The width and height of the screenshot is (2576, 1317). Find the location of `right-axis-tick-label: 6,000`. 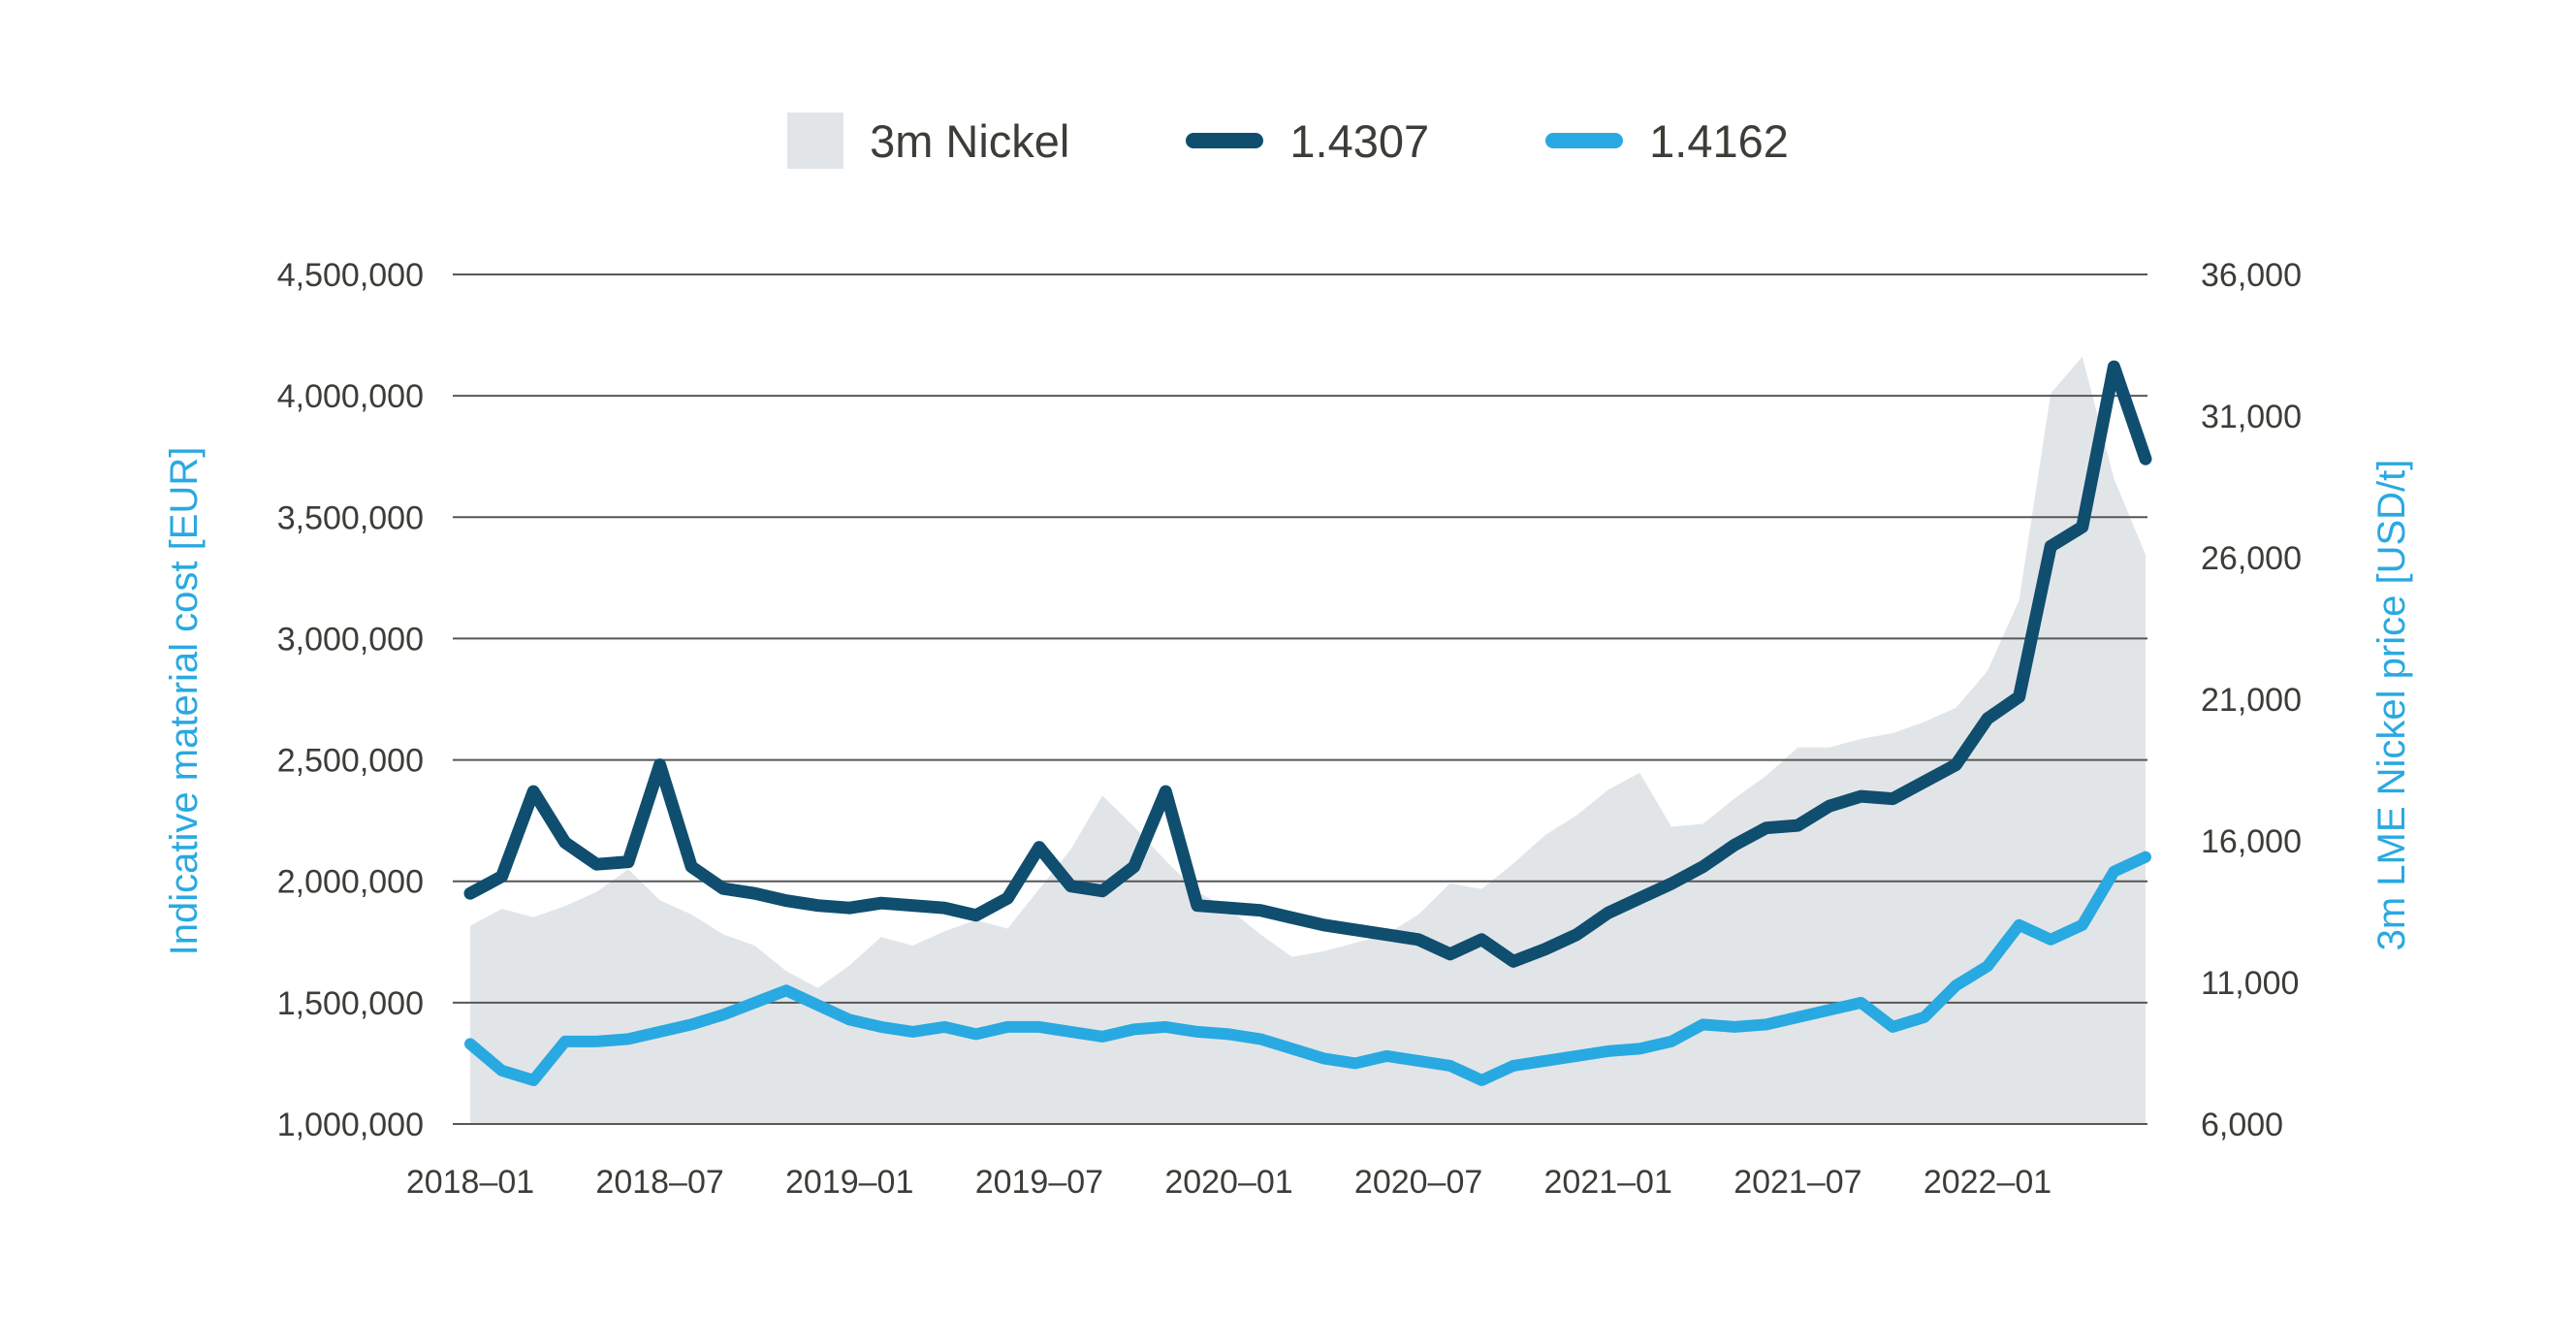

right-axis-tick-label: 6,000 is located at coordinates (2242, 1125).